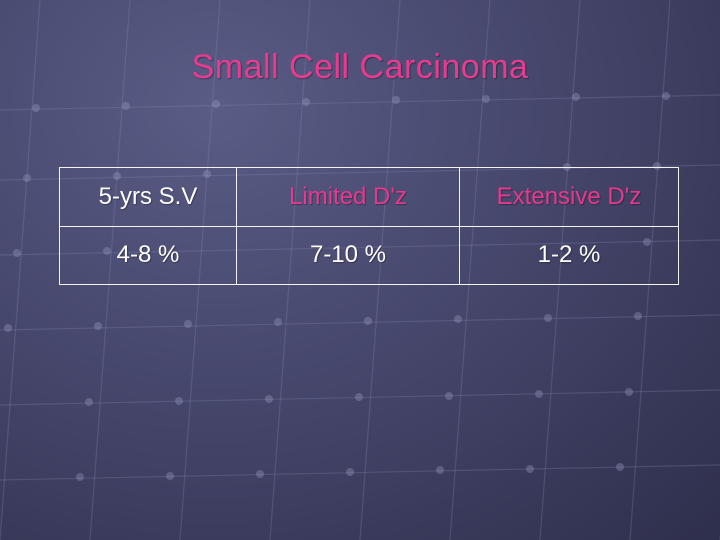  Describe the element at coordinates (148, 255) in the screenshot. I see `cell-overall-rate: 4-8 %` at that location.